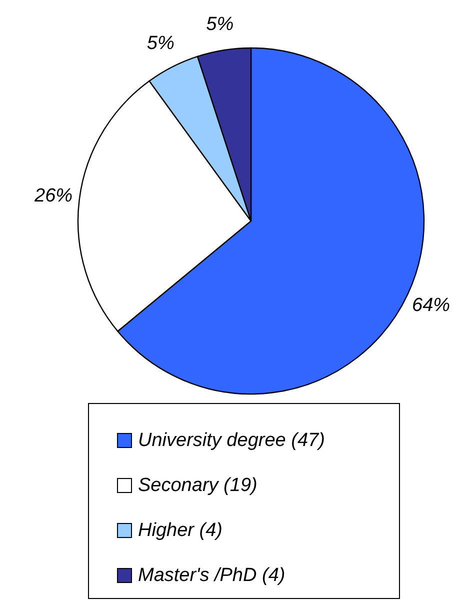 The height and width of the screenshot is (612, 465). What do you see at coordinates (231, 441) in the screenshot?
I see `legend-label: University degree (47)` at bounding box center [231, 441].